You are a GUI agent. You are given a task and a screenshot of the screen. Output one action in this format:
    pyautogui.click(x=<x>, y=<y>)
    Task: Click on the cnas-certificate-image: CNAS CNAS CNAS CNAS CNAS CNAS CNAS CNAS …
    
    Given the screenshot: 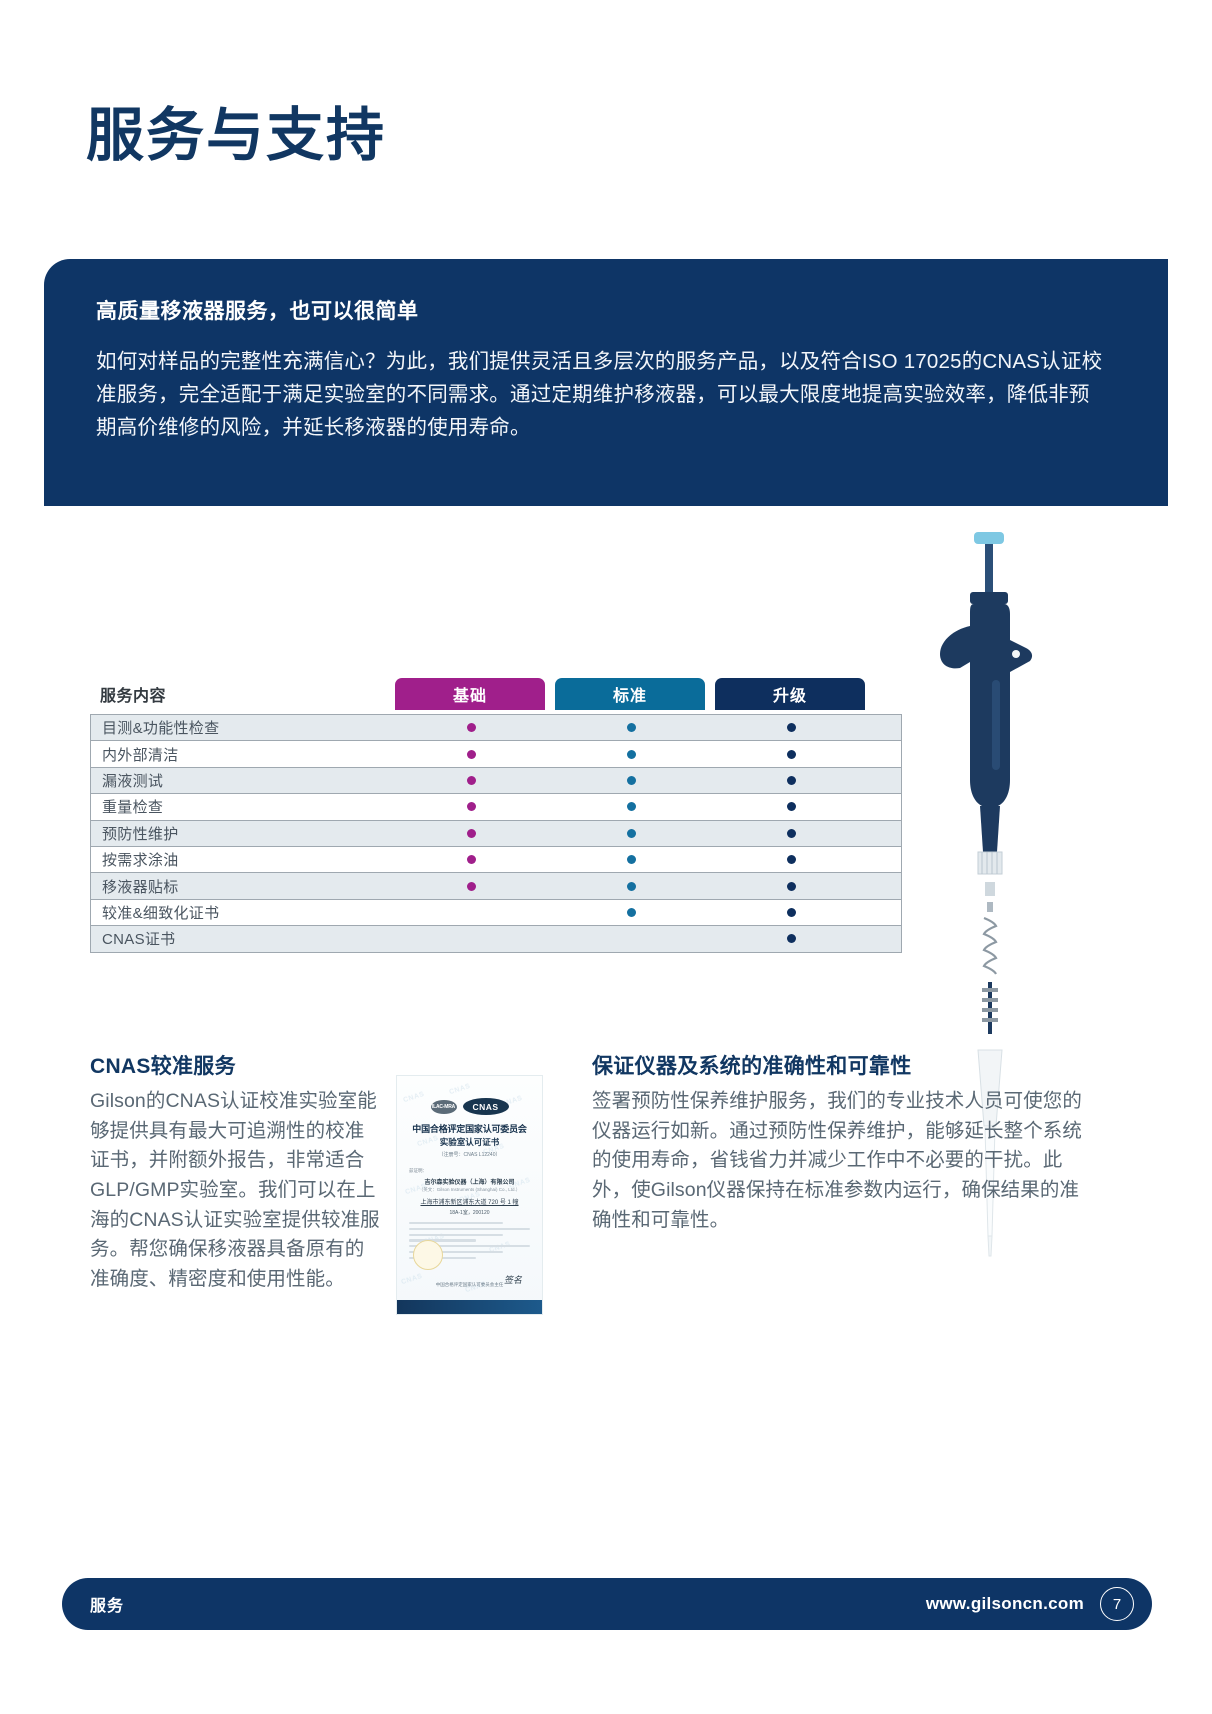 What is the action you would take?
    pyautogui.click(x=469, y=1195)
    